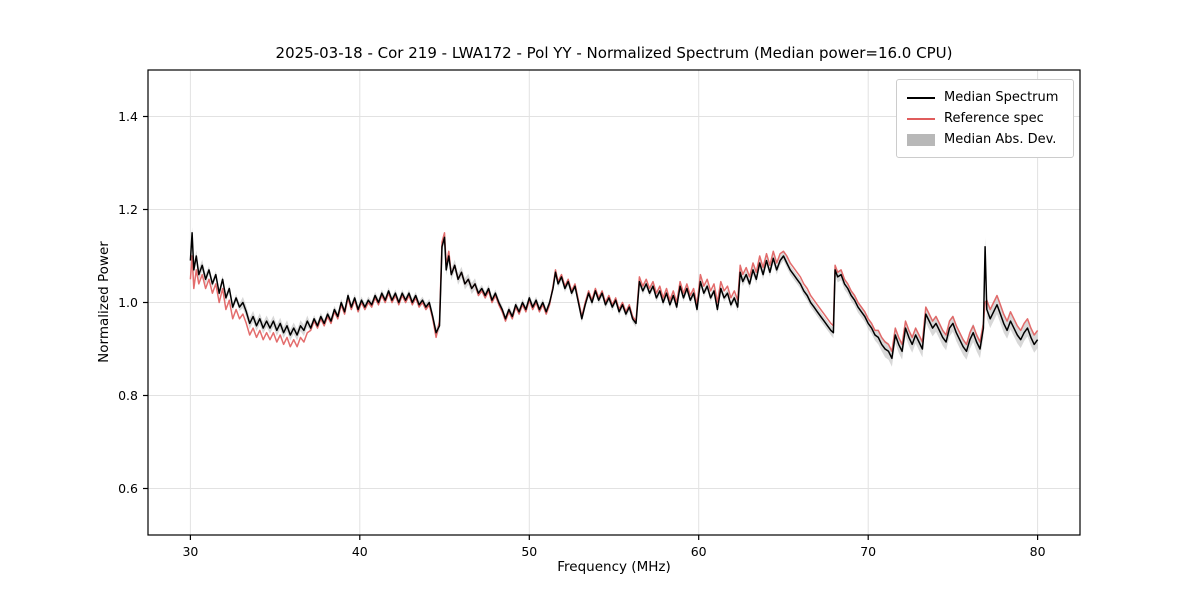 The width and height of the screenshot is (1200, 600). What do you see at coordinates (128, 209) in the screenshot?
I see `y-tick-label: 1.2` at bounding box center [128, 209].